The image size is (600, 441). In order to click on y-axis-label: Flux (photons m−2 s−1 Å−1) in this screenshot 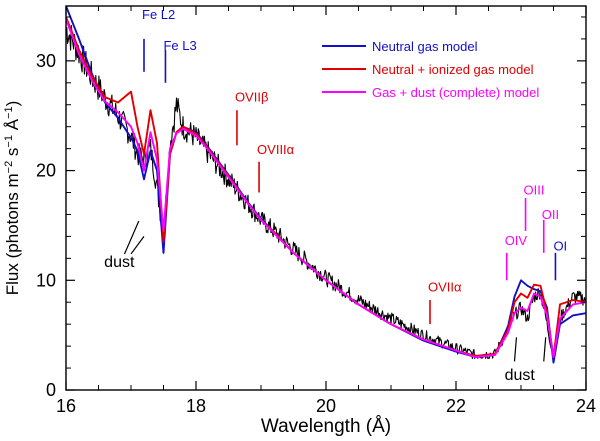, I will do `click(12, 198)`.